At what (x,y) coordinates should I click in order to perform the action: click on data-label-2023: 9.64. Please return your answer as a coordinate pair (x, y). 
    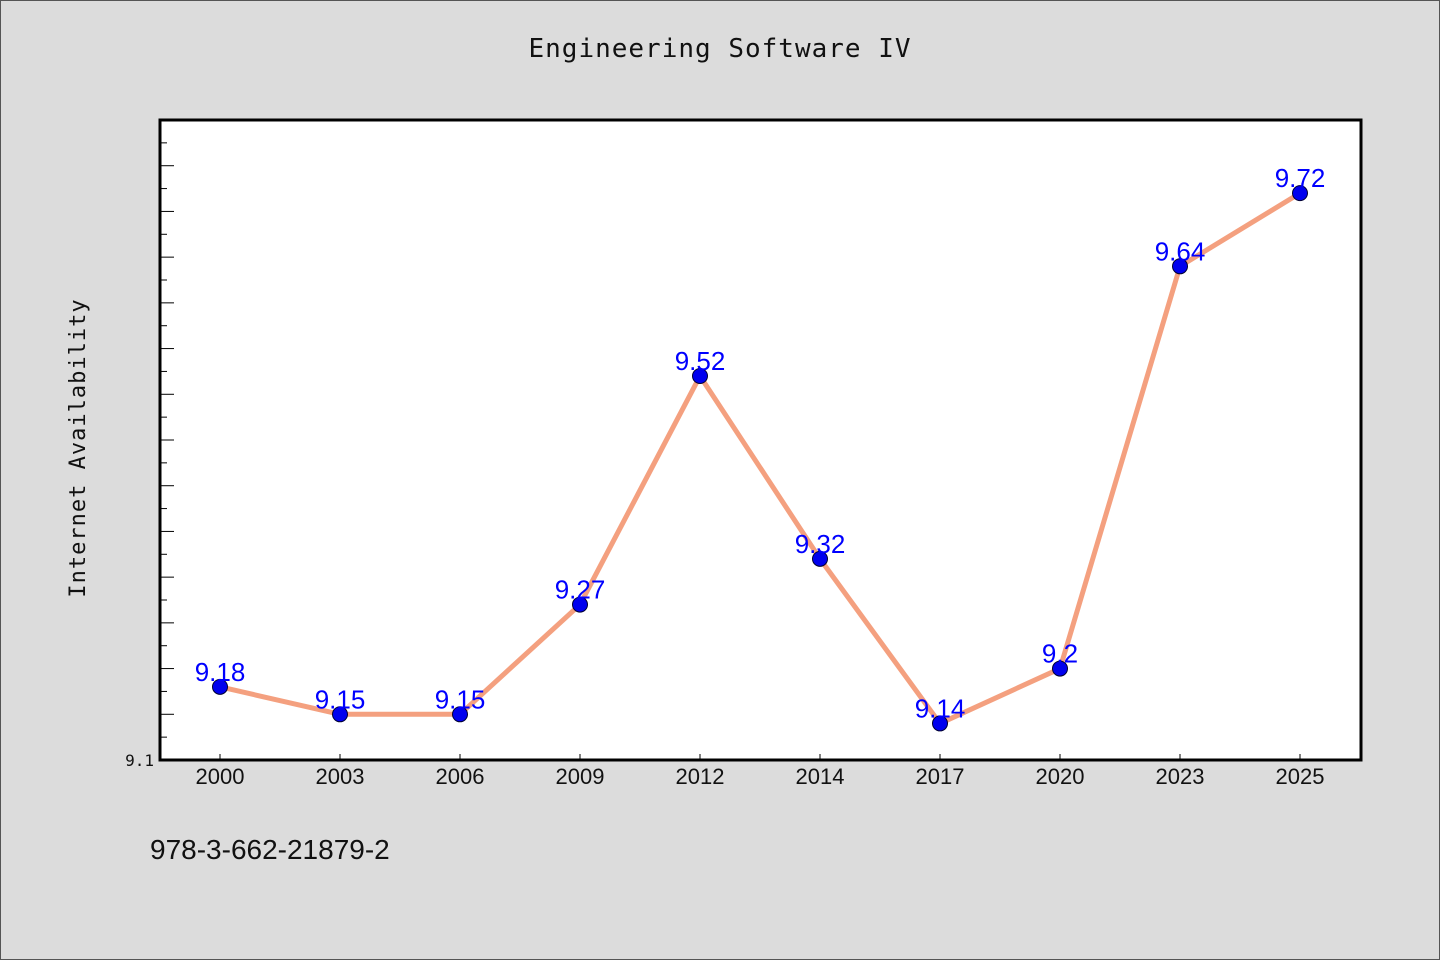
    Looking at the image, I should click on (1180, 251).